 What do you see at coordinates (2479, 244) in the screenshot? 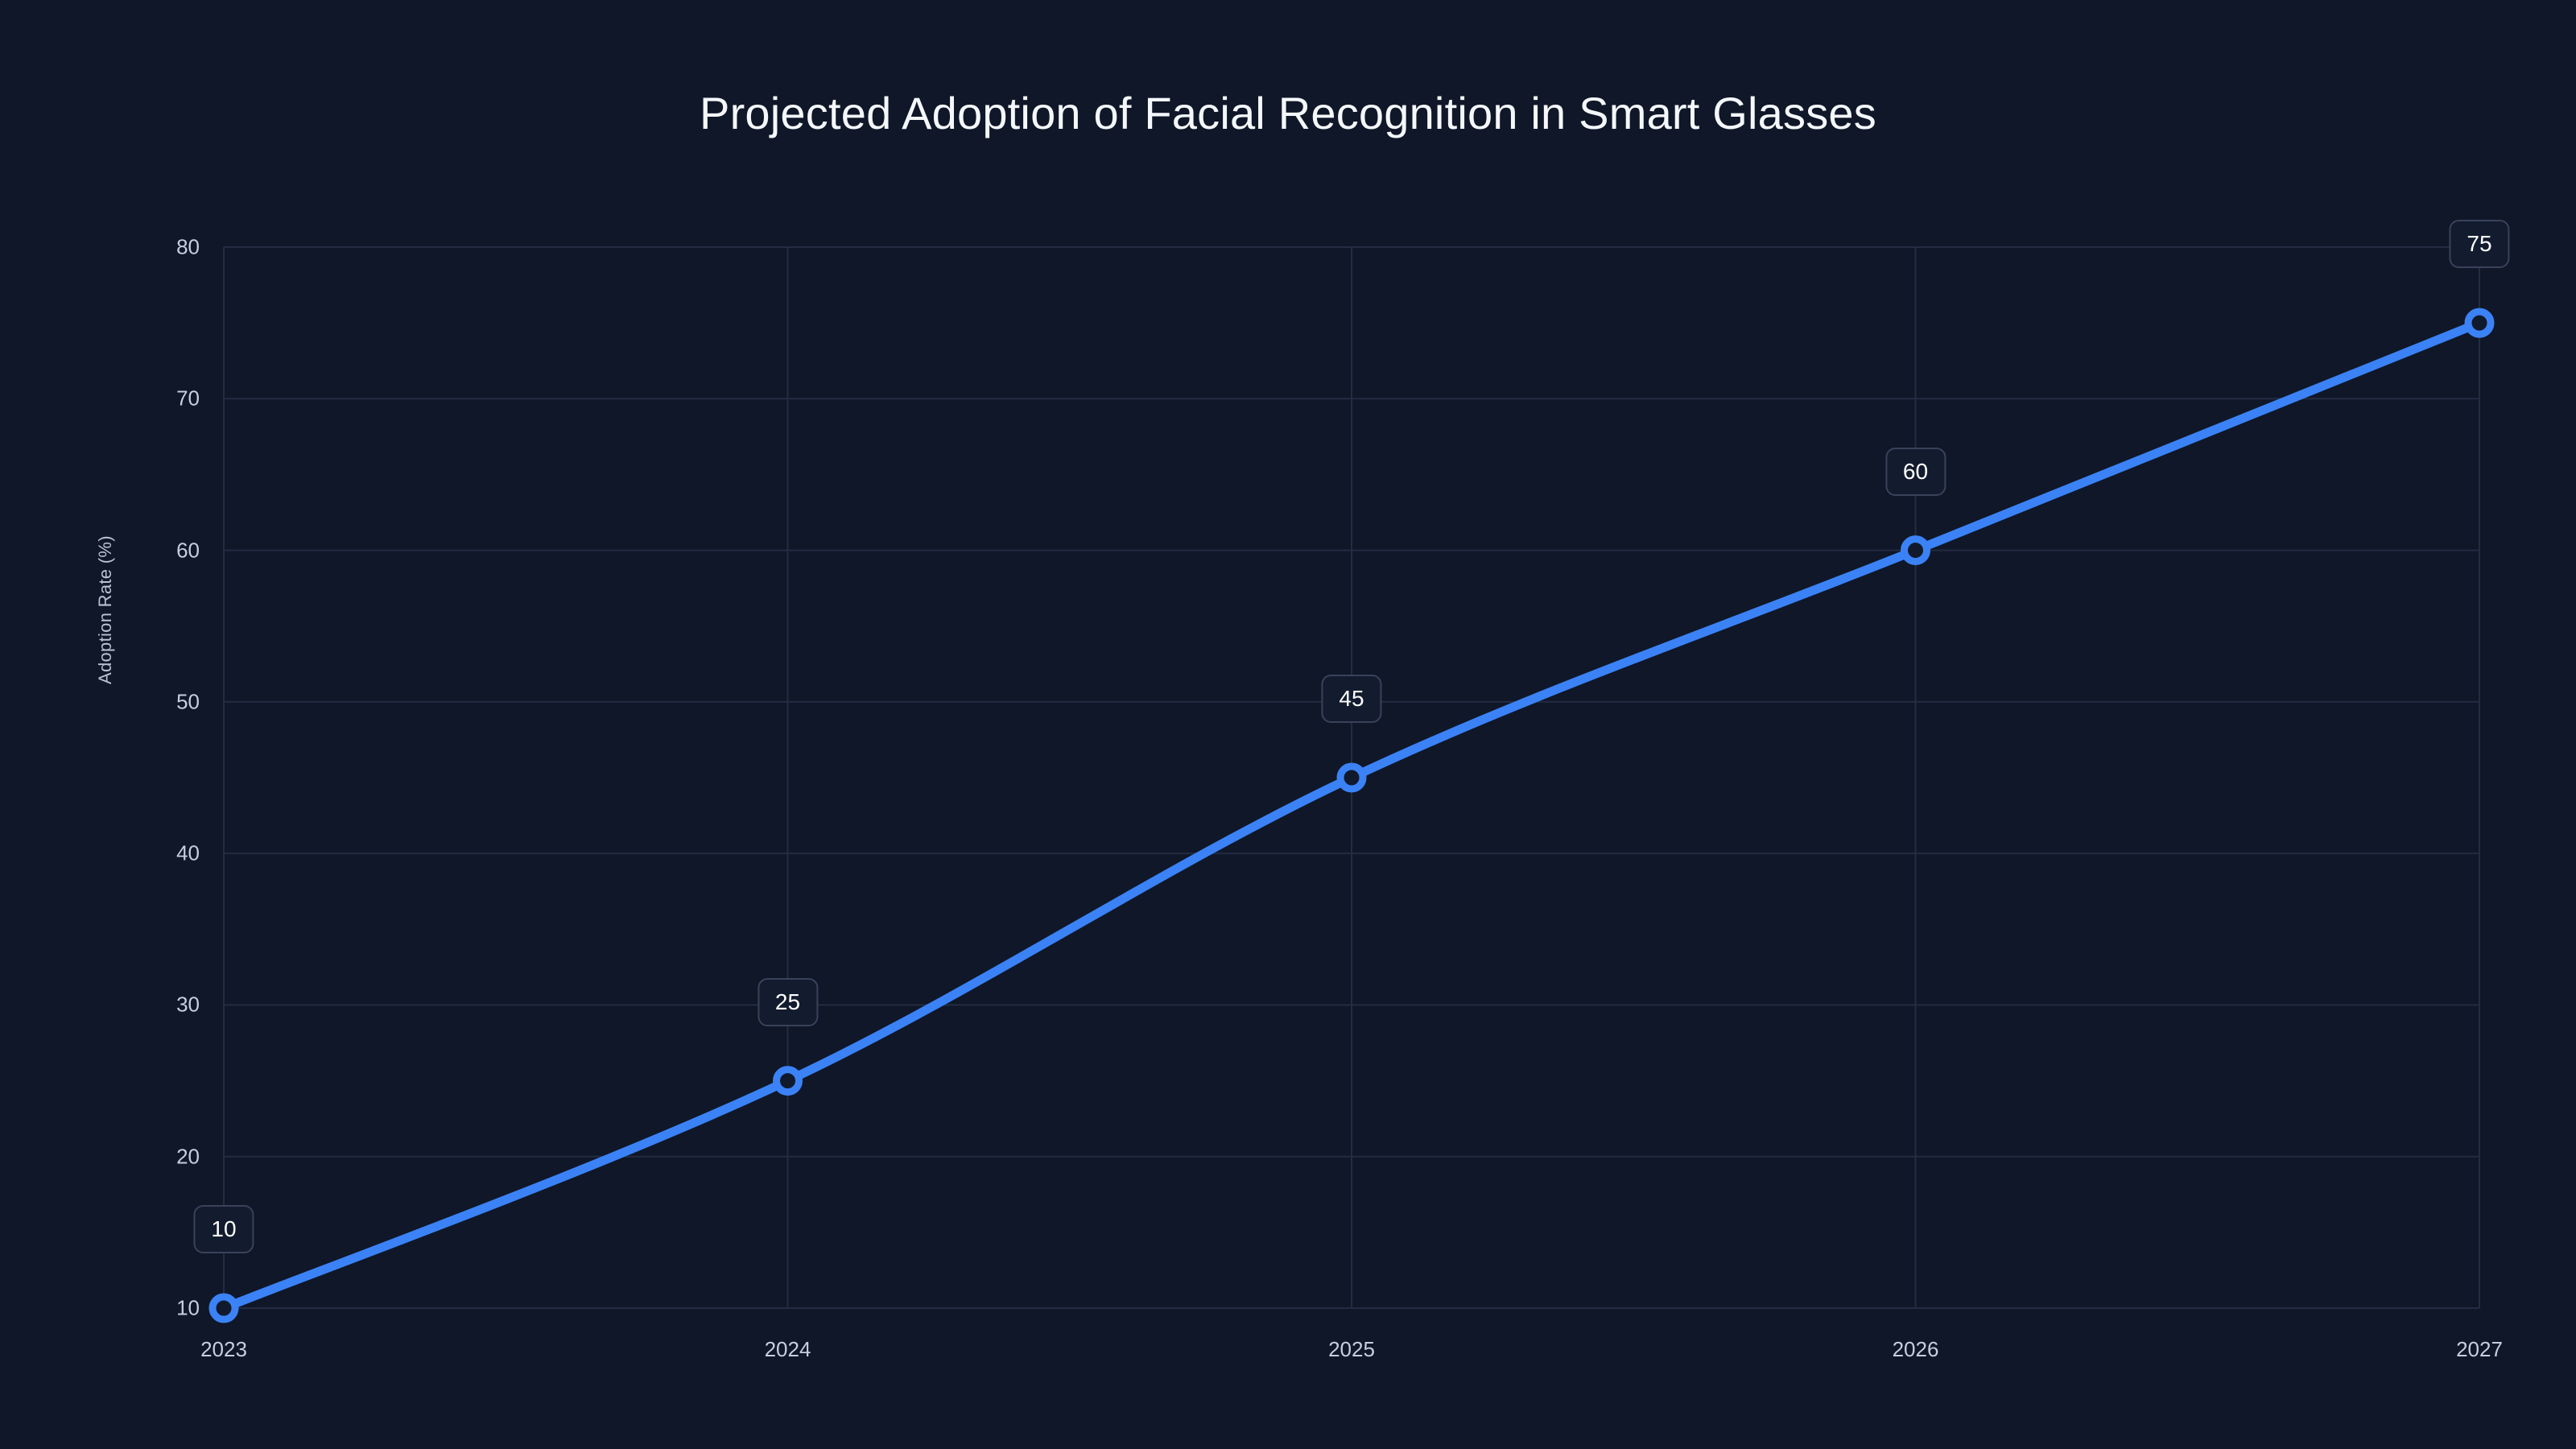
I see `data-point-value-badge: 75` at bounding box center [2479, 244].